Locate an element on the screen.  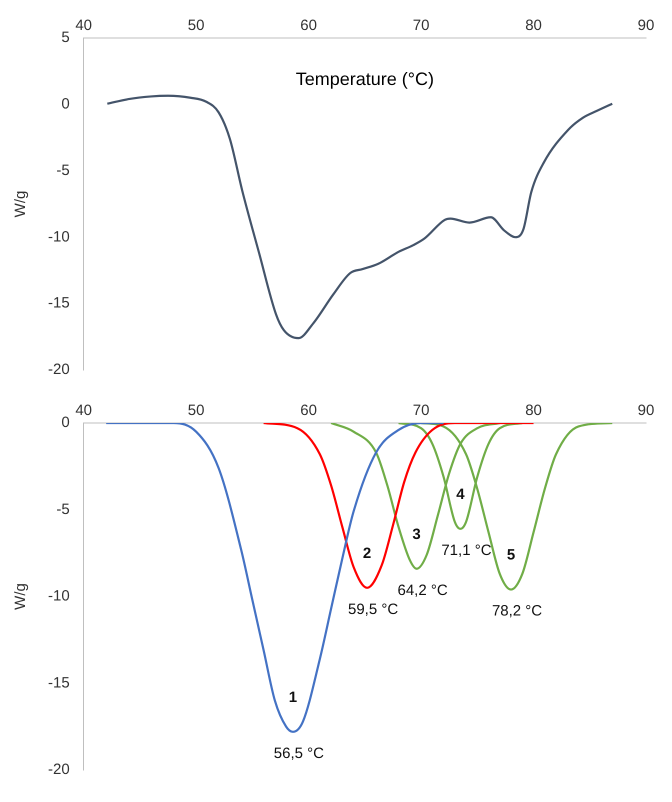
annotation: 56,5 °C is located at coordinates (299, 753).